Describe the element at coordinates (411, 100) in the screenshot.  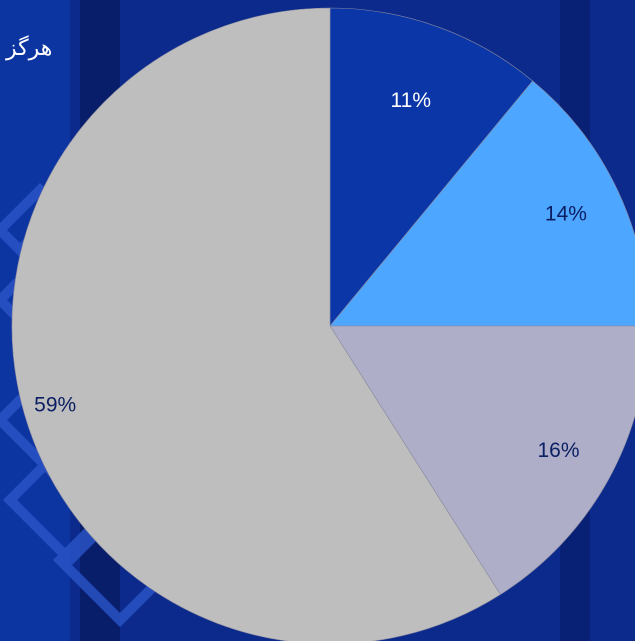
I see `pie-label-11pct: 11%` at that location.